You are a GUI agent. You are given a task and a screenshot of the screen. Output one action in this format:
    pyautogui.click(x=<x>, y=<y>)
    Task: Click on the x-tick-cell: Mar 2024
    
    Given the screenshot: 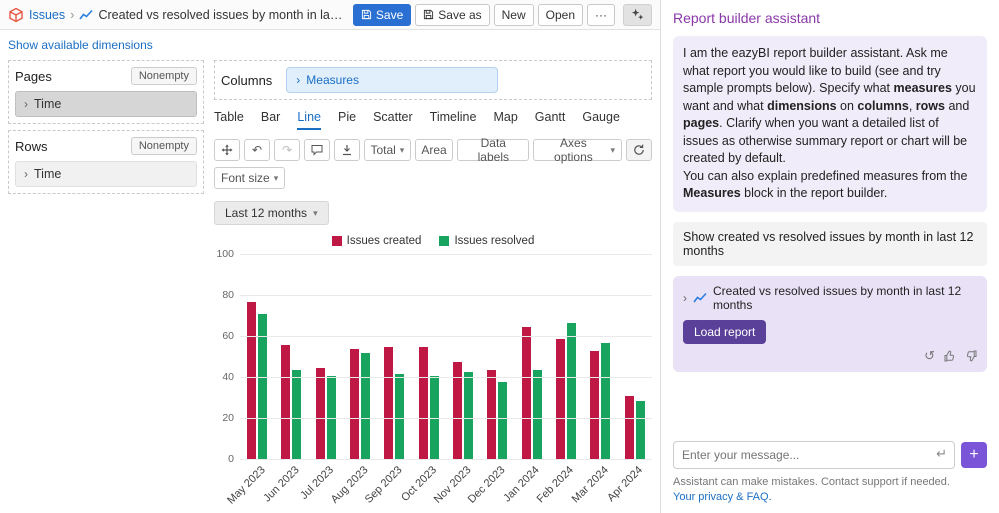 What is the action you would take?
    pyautogui.click(x=593, y=486)
    